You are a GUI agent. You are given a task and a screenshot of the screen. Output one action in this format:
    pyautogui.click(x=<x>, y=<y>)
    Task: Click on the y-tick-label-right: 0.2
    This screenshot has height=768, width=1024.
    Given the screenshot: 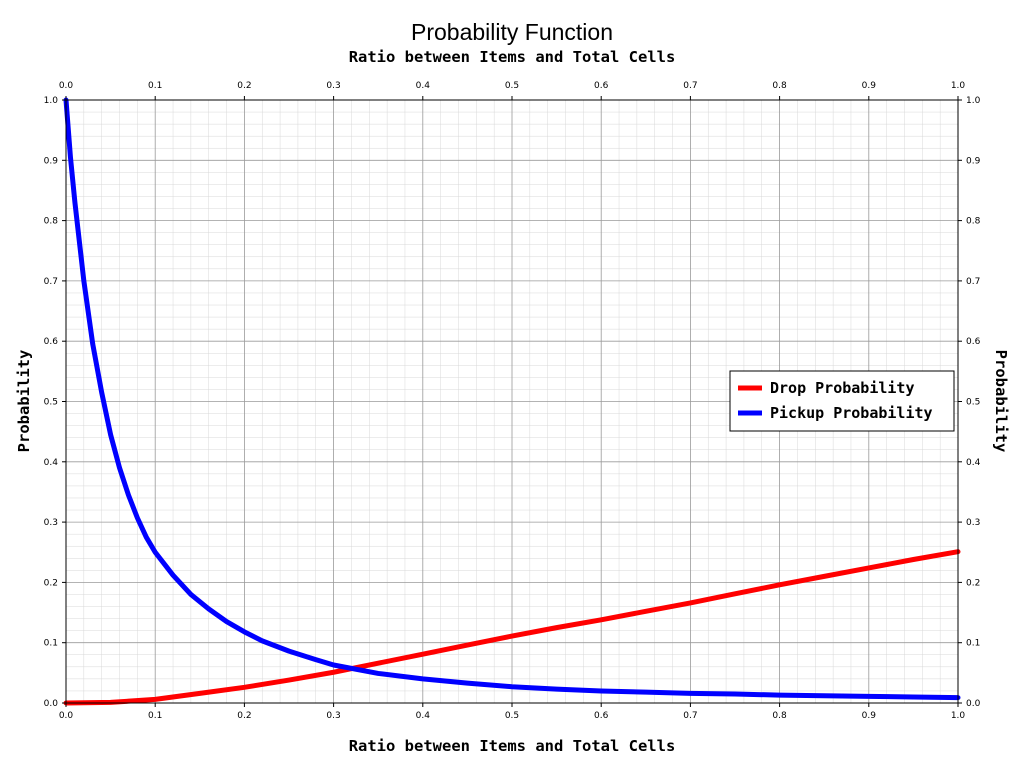 What is the action you would take?
    pyautogui.click(x=973, y=583)
    